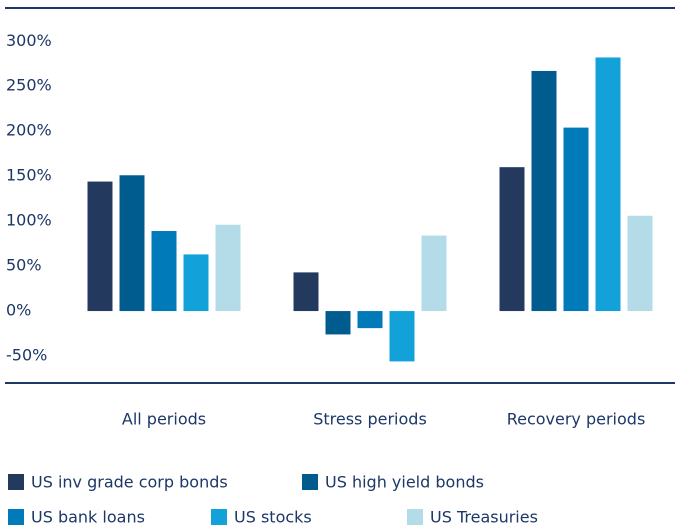  What do you see at coordinates (29, 40) in the screenshot?
I see `y-tick-label: 300%` at bounding box center [29, 40].